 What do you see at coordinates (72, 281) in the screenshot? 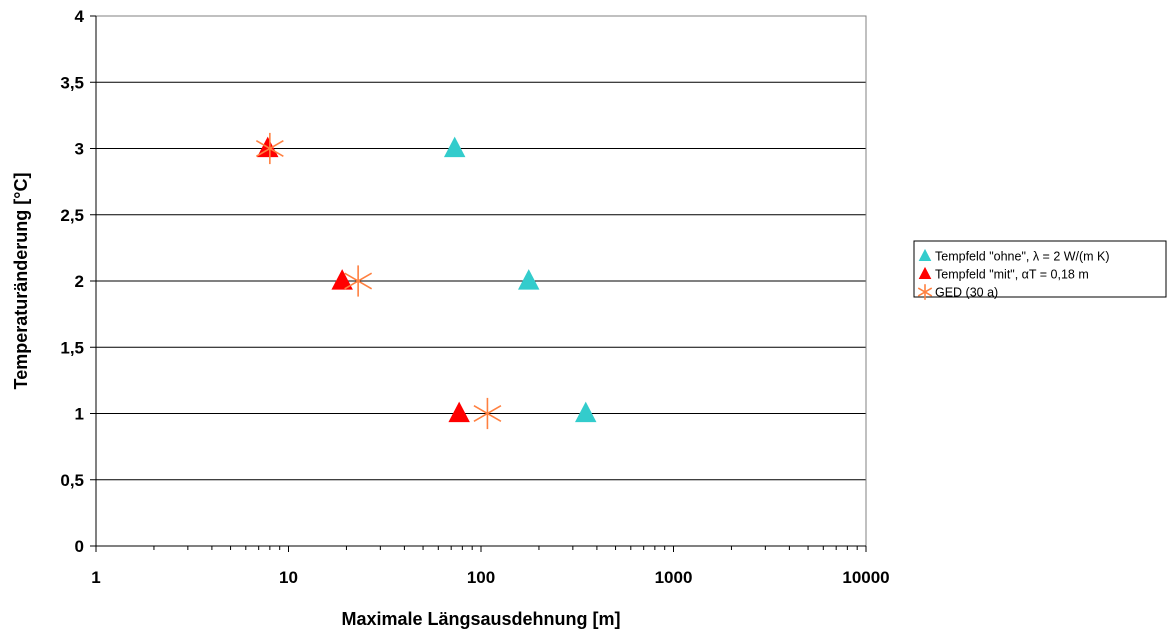
I see `y-tick-labels: 0 0,5 1 1,5 2 2,5 3 3,5 4` at bounding box center [72, 281].